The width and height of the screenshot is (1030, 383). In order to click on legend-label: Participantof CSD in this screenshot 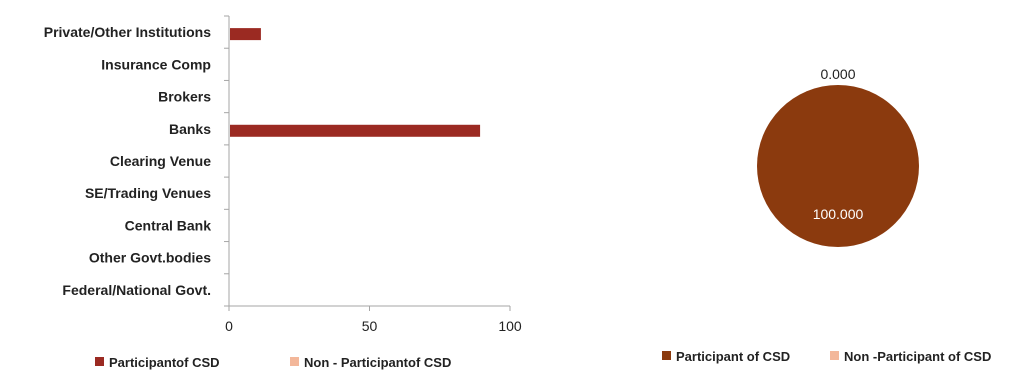, I will do `click(164, 362)`.